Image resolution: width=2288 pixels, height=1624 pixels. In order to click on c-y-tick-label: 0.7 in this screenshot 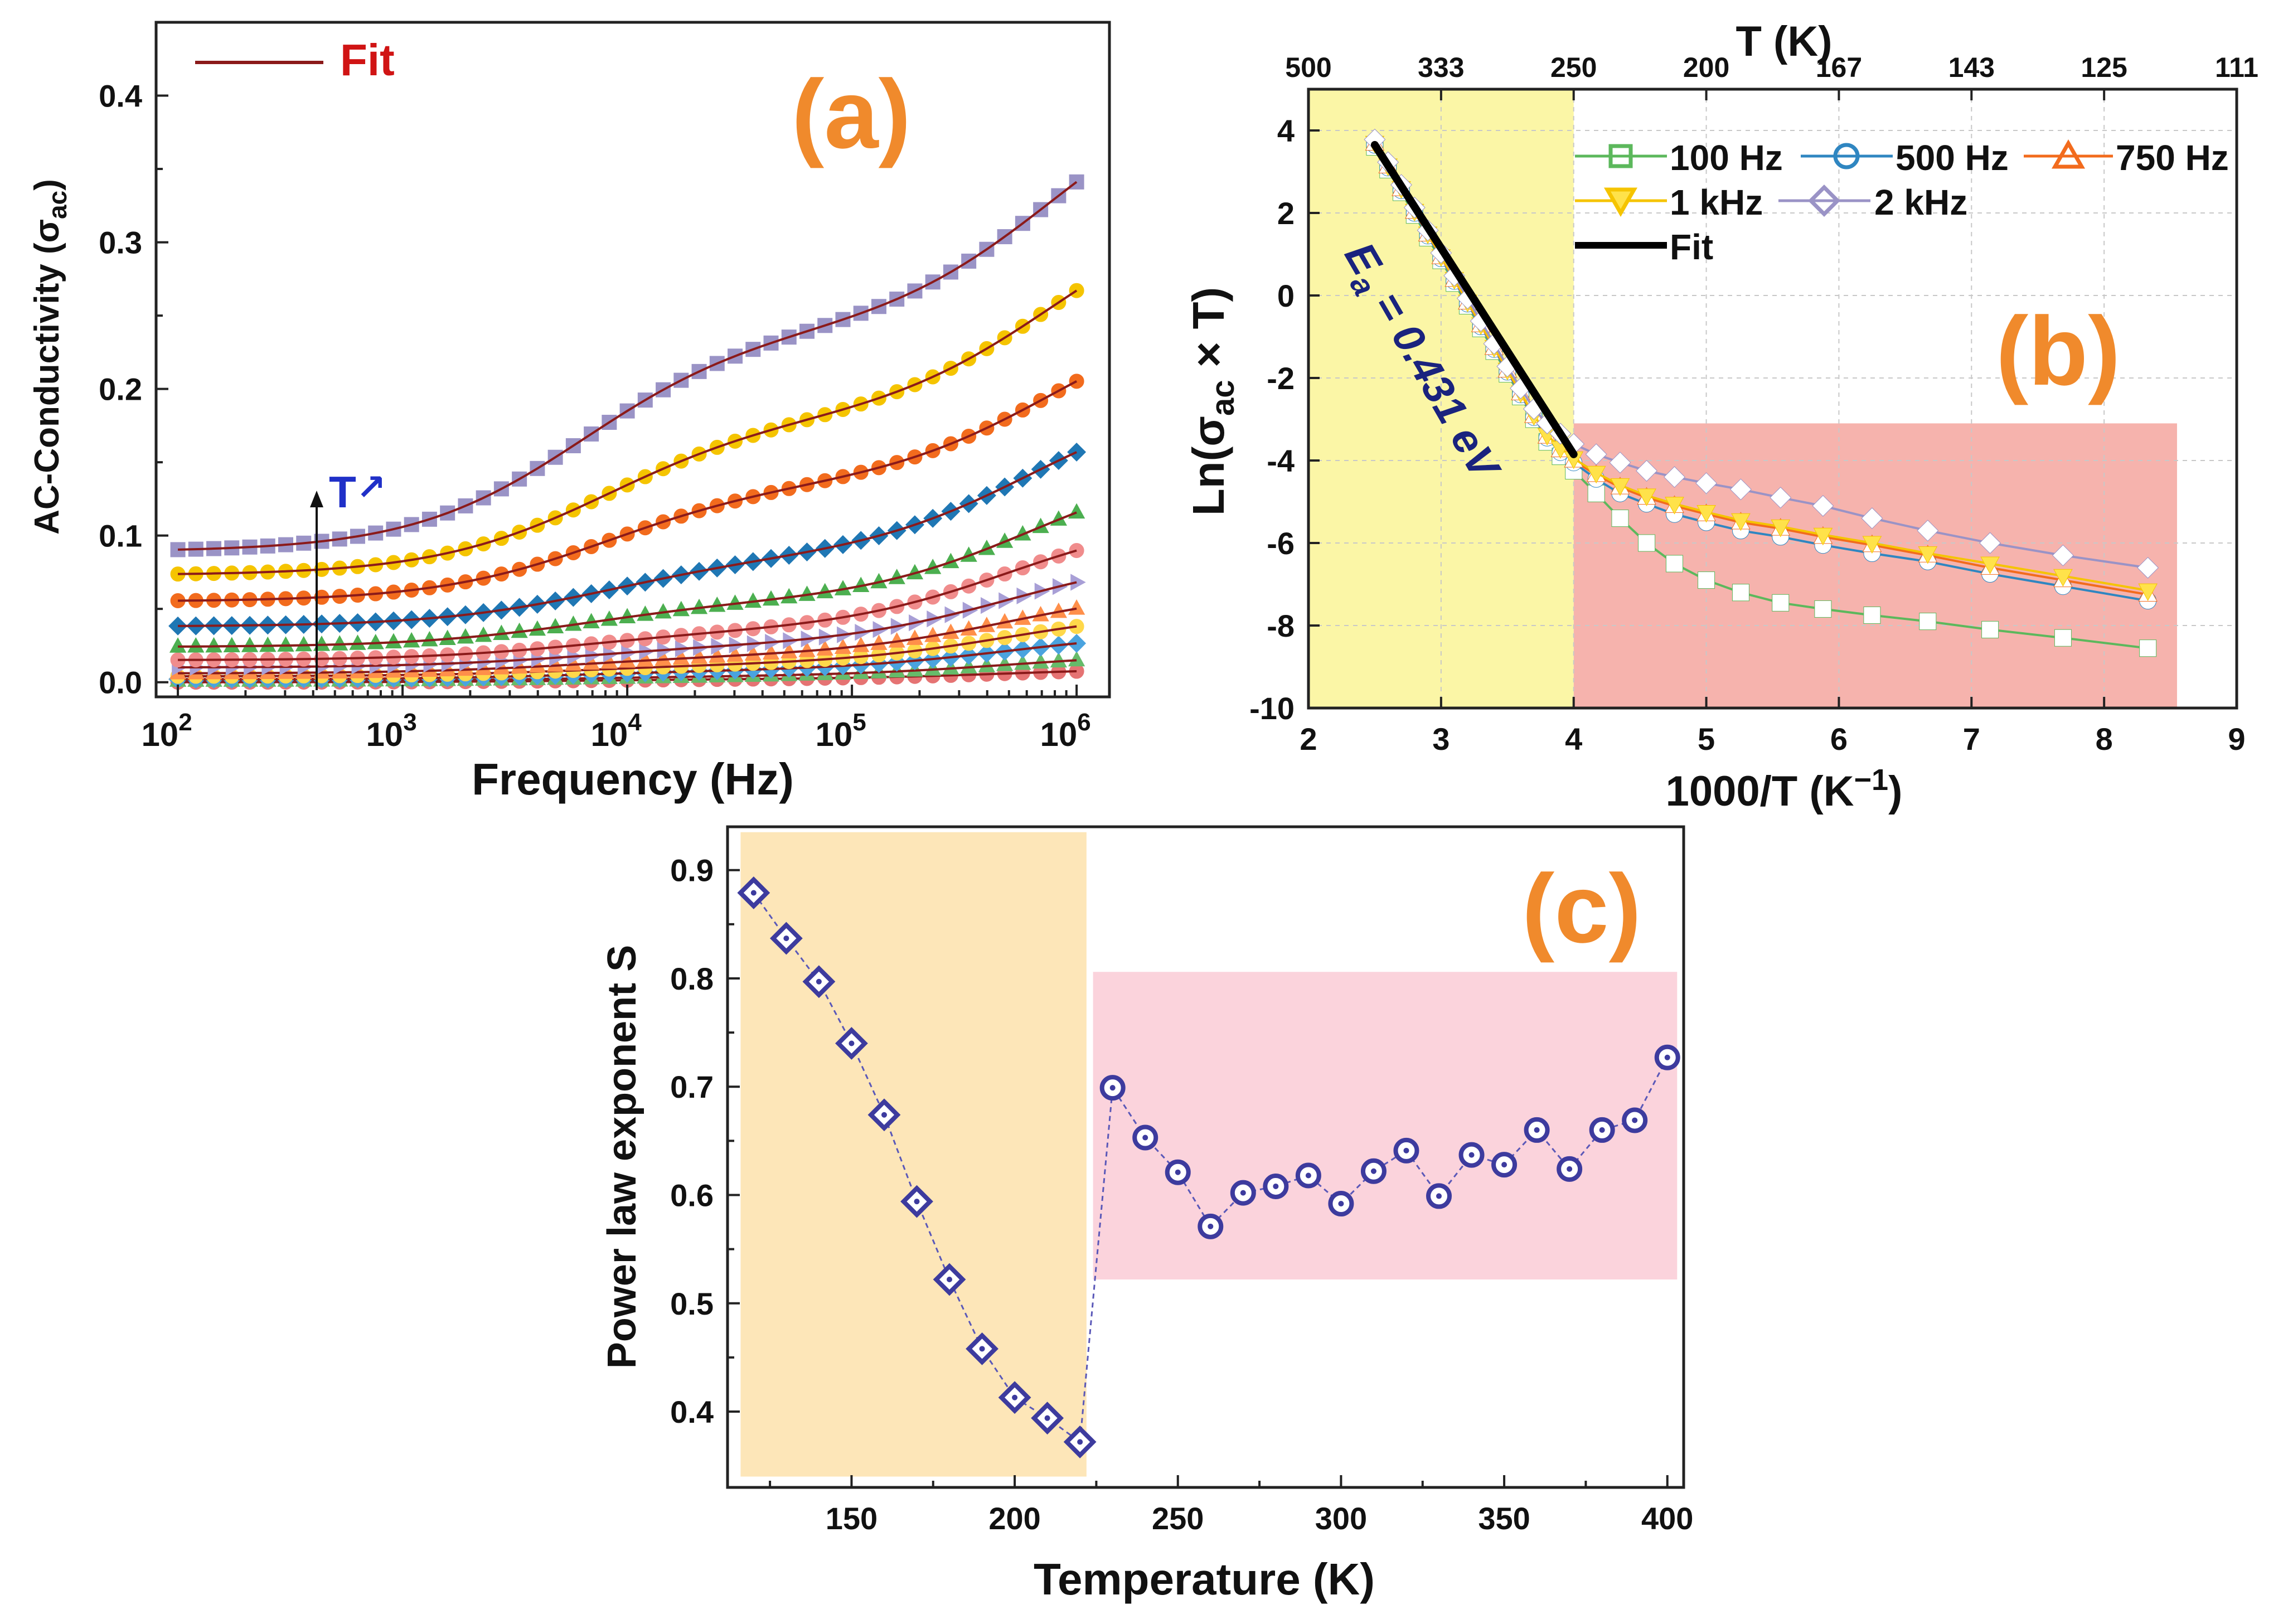, I will do `click(692, 1086)`.